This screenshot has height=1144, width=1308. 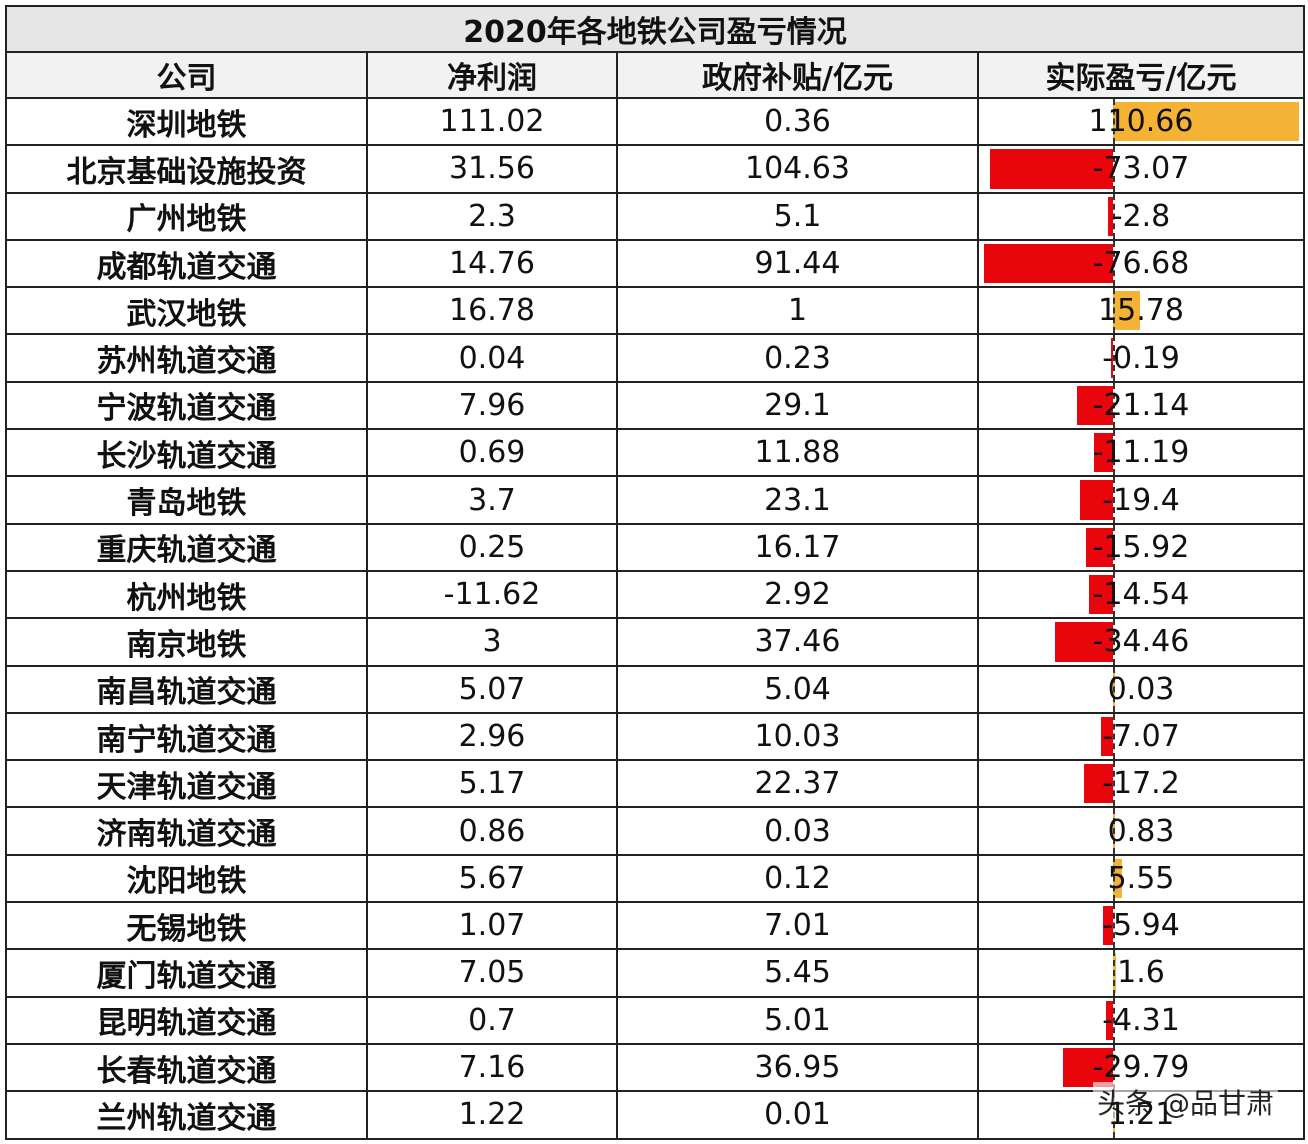 I want to click on cell-actual: -7.07, so click(x=1141, y=736).